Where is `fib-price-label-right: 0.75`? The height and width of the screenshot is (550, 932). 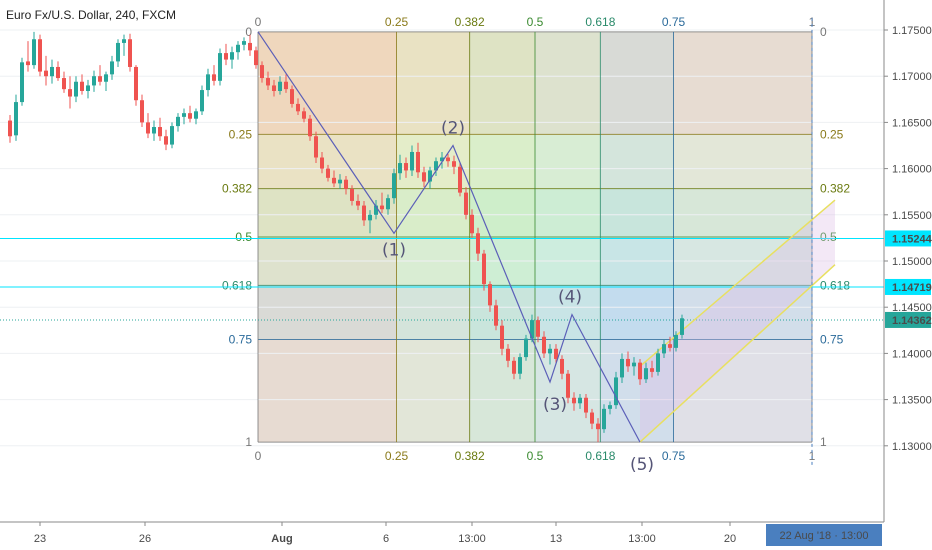 fib-price-label-right: 0.75 is located at coordinates (832, 340).